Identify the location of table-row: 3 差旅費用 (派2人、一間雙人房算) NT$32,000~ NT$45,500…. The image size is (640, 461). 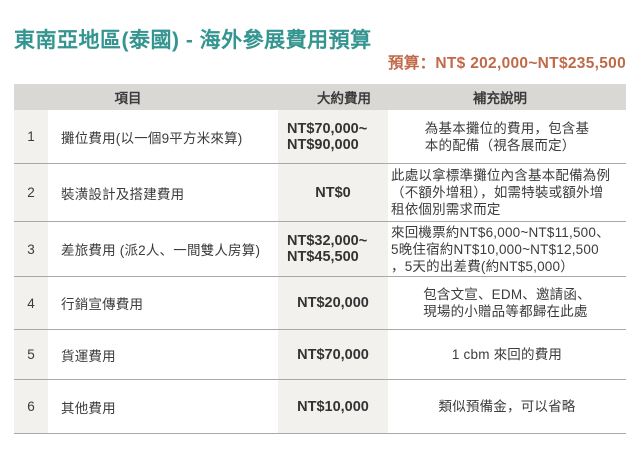
(320, 249).